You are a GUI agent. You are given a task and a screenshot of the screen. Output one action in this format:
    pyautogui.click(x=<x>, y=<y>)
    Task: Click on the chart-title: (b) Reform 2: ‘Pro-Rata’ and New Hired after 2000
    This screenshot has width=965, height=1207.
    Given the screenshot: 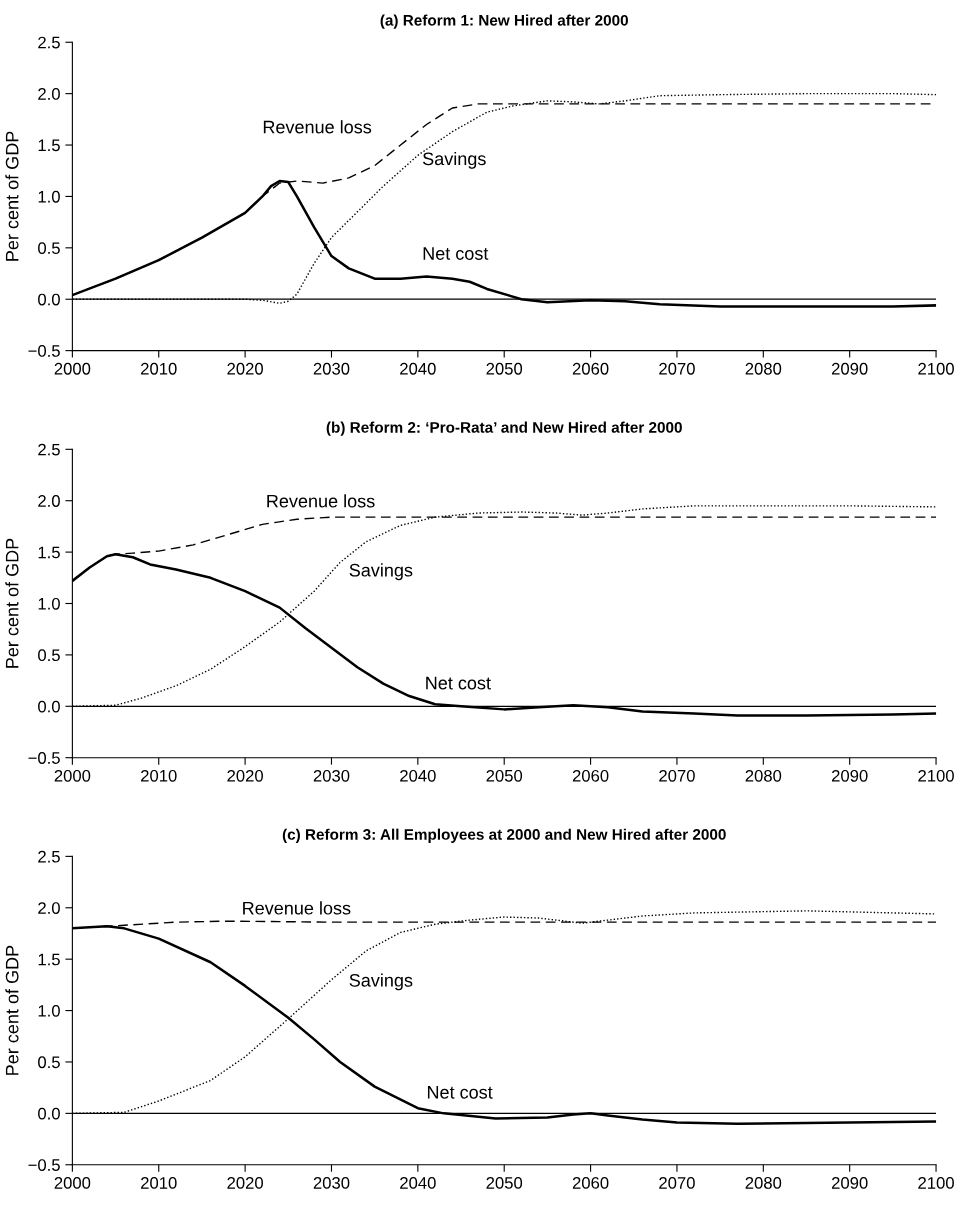 What is the action you would take?
    pyautogui.click(x=504, y=428)
    